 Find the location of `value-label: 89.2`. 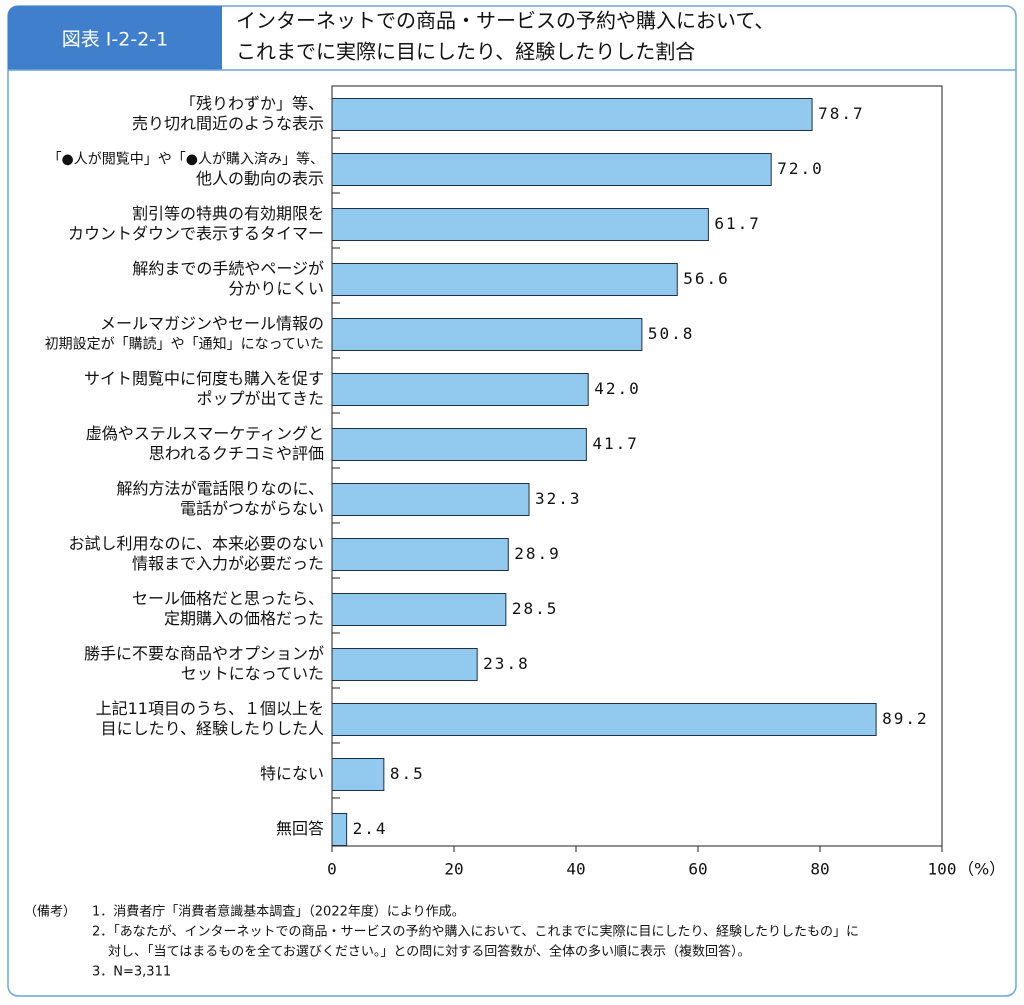

value-label: 89.2 is located at coordinates (905, 718).